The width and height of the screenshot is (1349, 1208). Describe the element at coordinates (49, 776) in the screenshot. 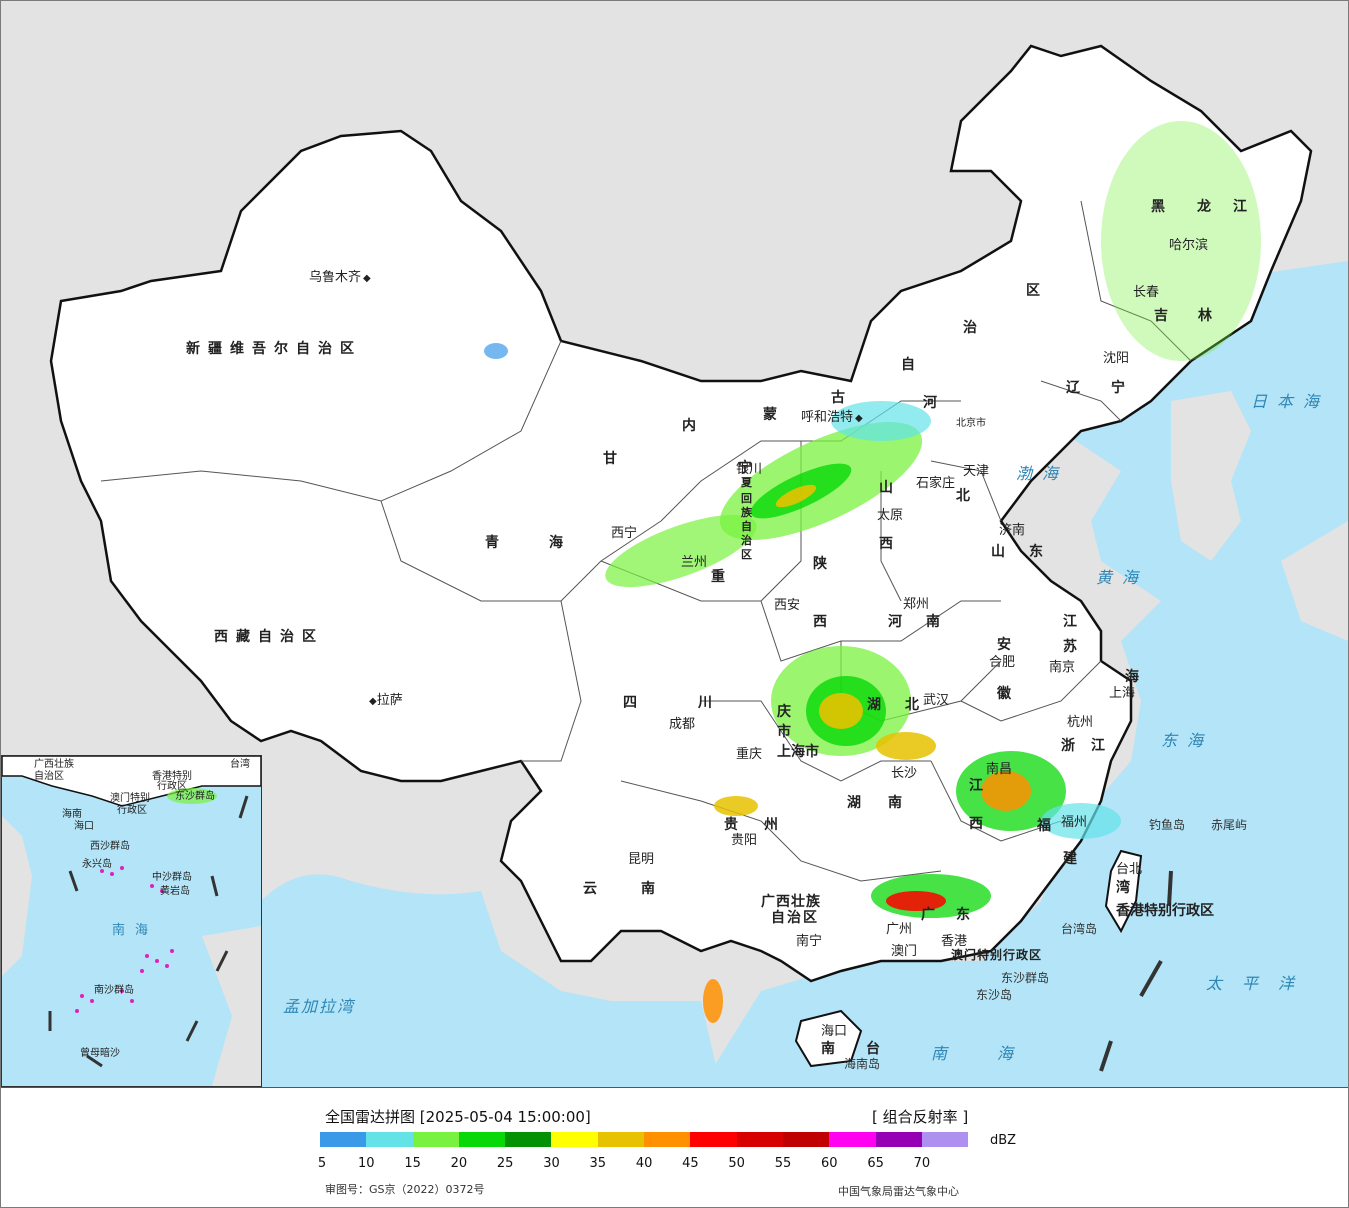

I see `inset-guangxi-2: 自治区` at that location.